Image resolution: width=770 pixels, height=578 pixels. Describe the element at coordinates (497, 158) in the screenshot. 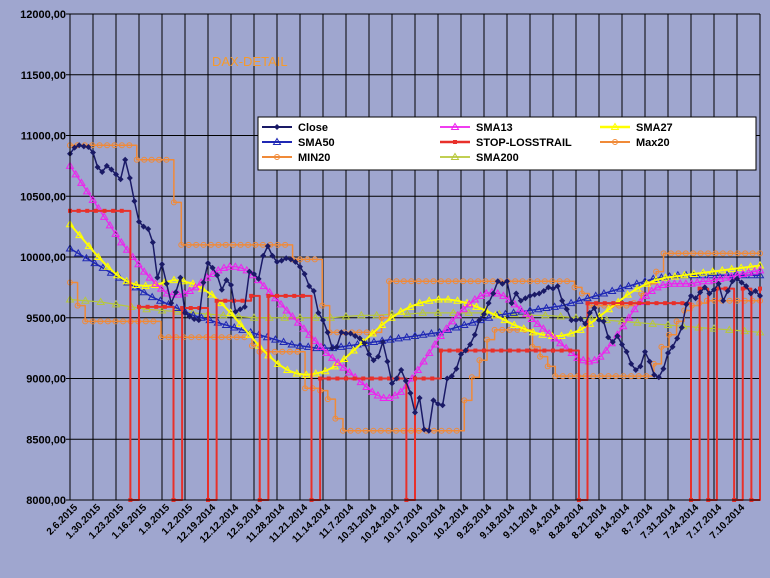

I see `legend-label: SMA200` at that location.